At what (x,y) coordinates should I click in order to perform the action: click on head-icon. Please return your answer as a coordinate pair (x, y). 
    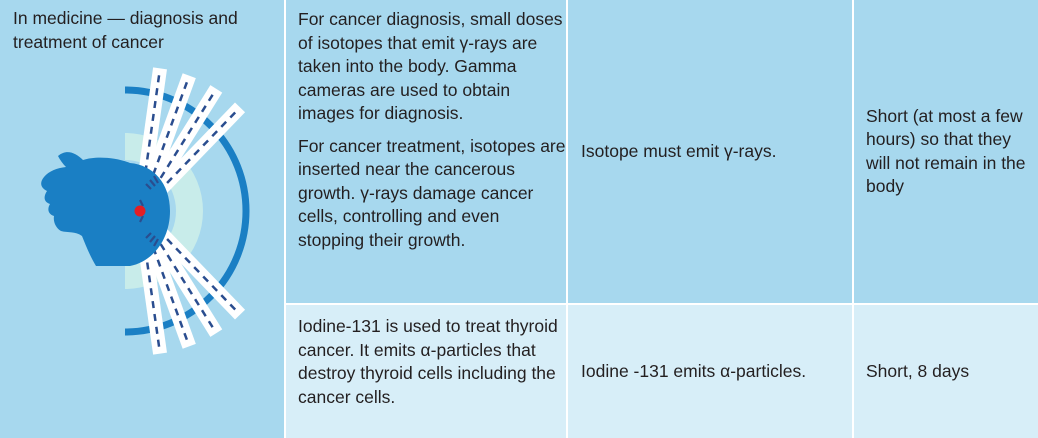
    Looking at the image, I should click on (106, 209).